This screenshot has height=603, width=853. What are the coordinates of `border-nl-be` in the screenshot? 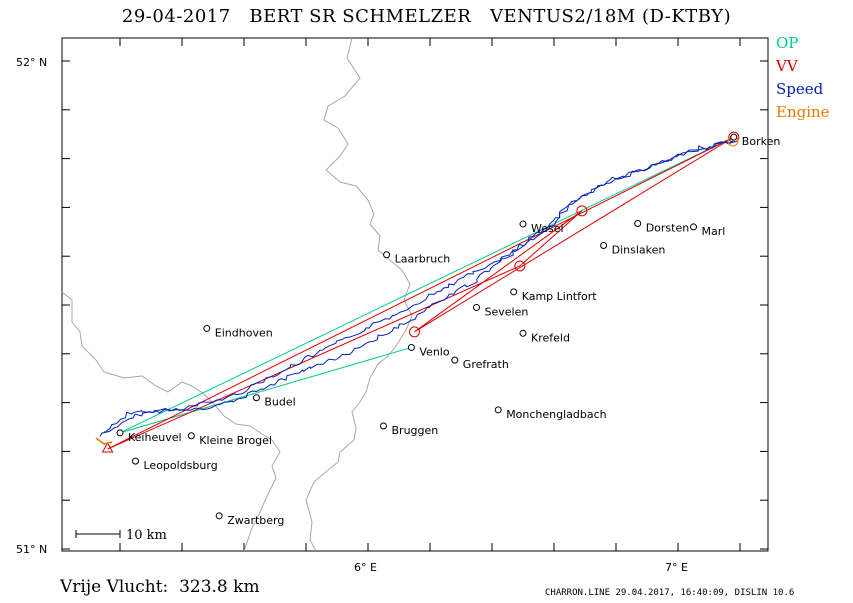 It's located at (171, 421).